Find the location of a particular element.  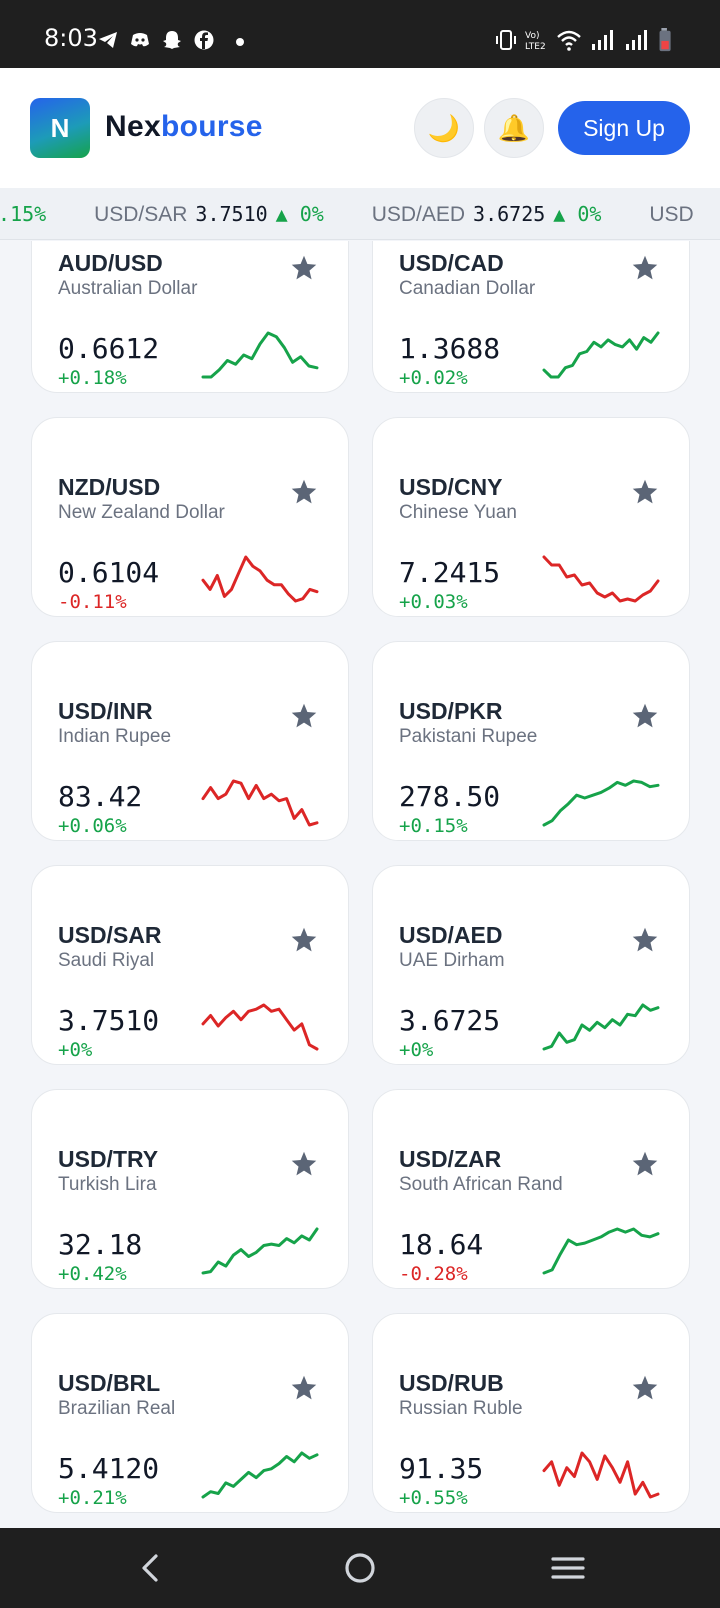

currency-change: +0.02% is located at coordinates (433, 378).